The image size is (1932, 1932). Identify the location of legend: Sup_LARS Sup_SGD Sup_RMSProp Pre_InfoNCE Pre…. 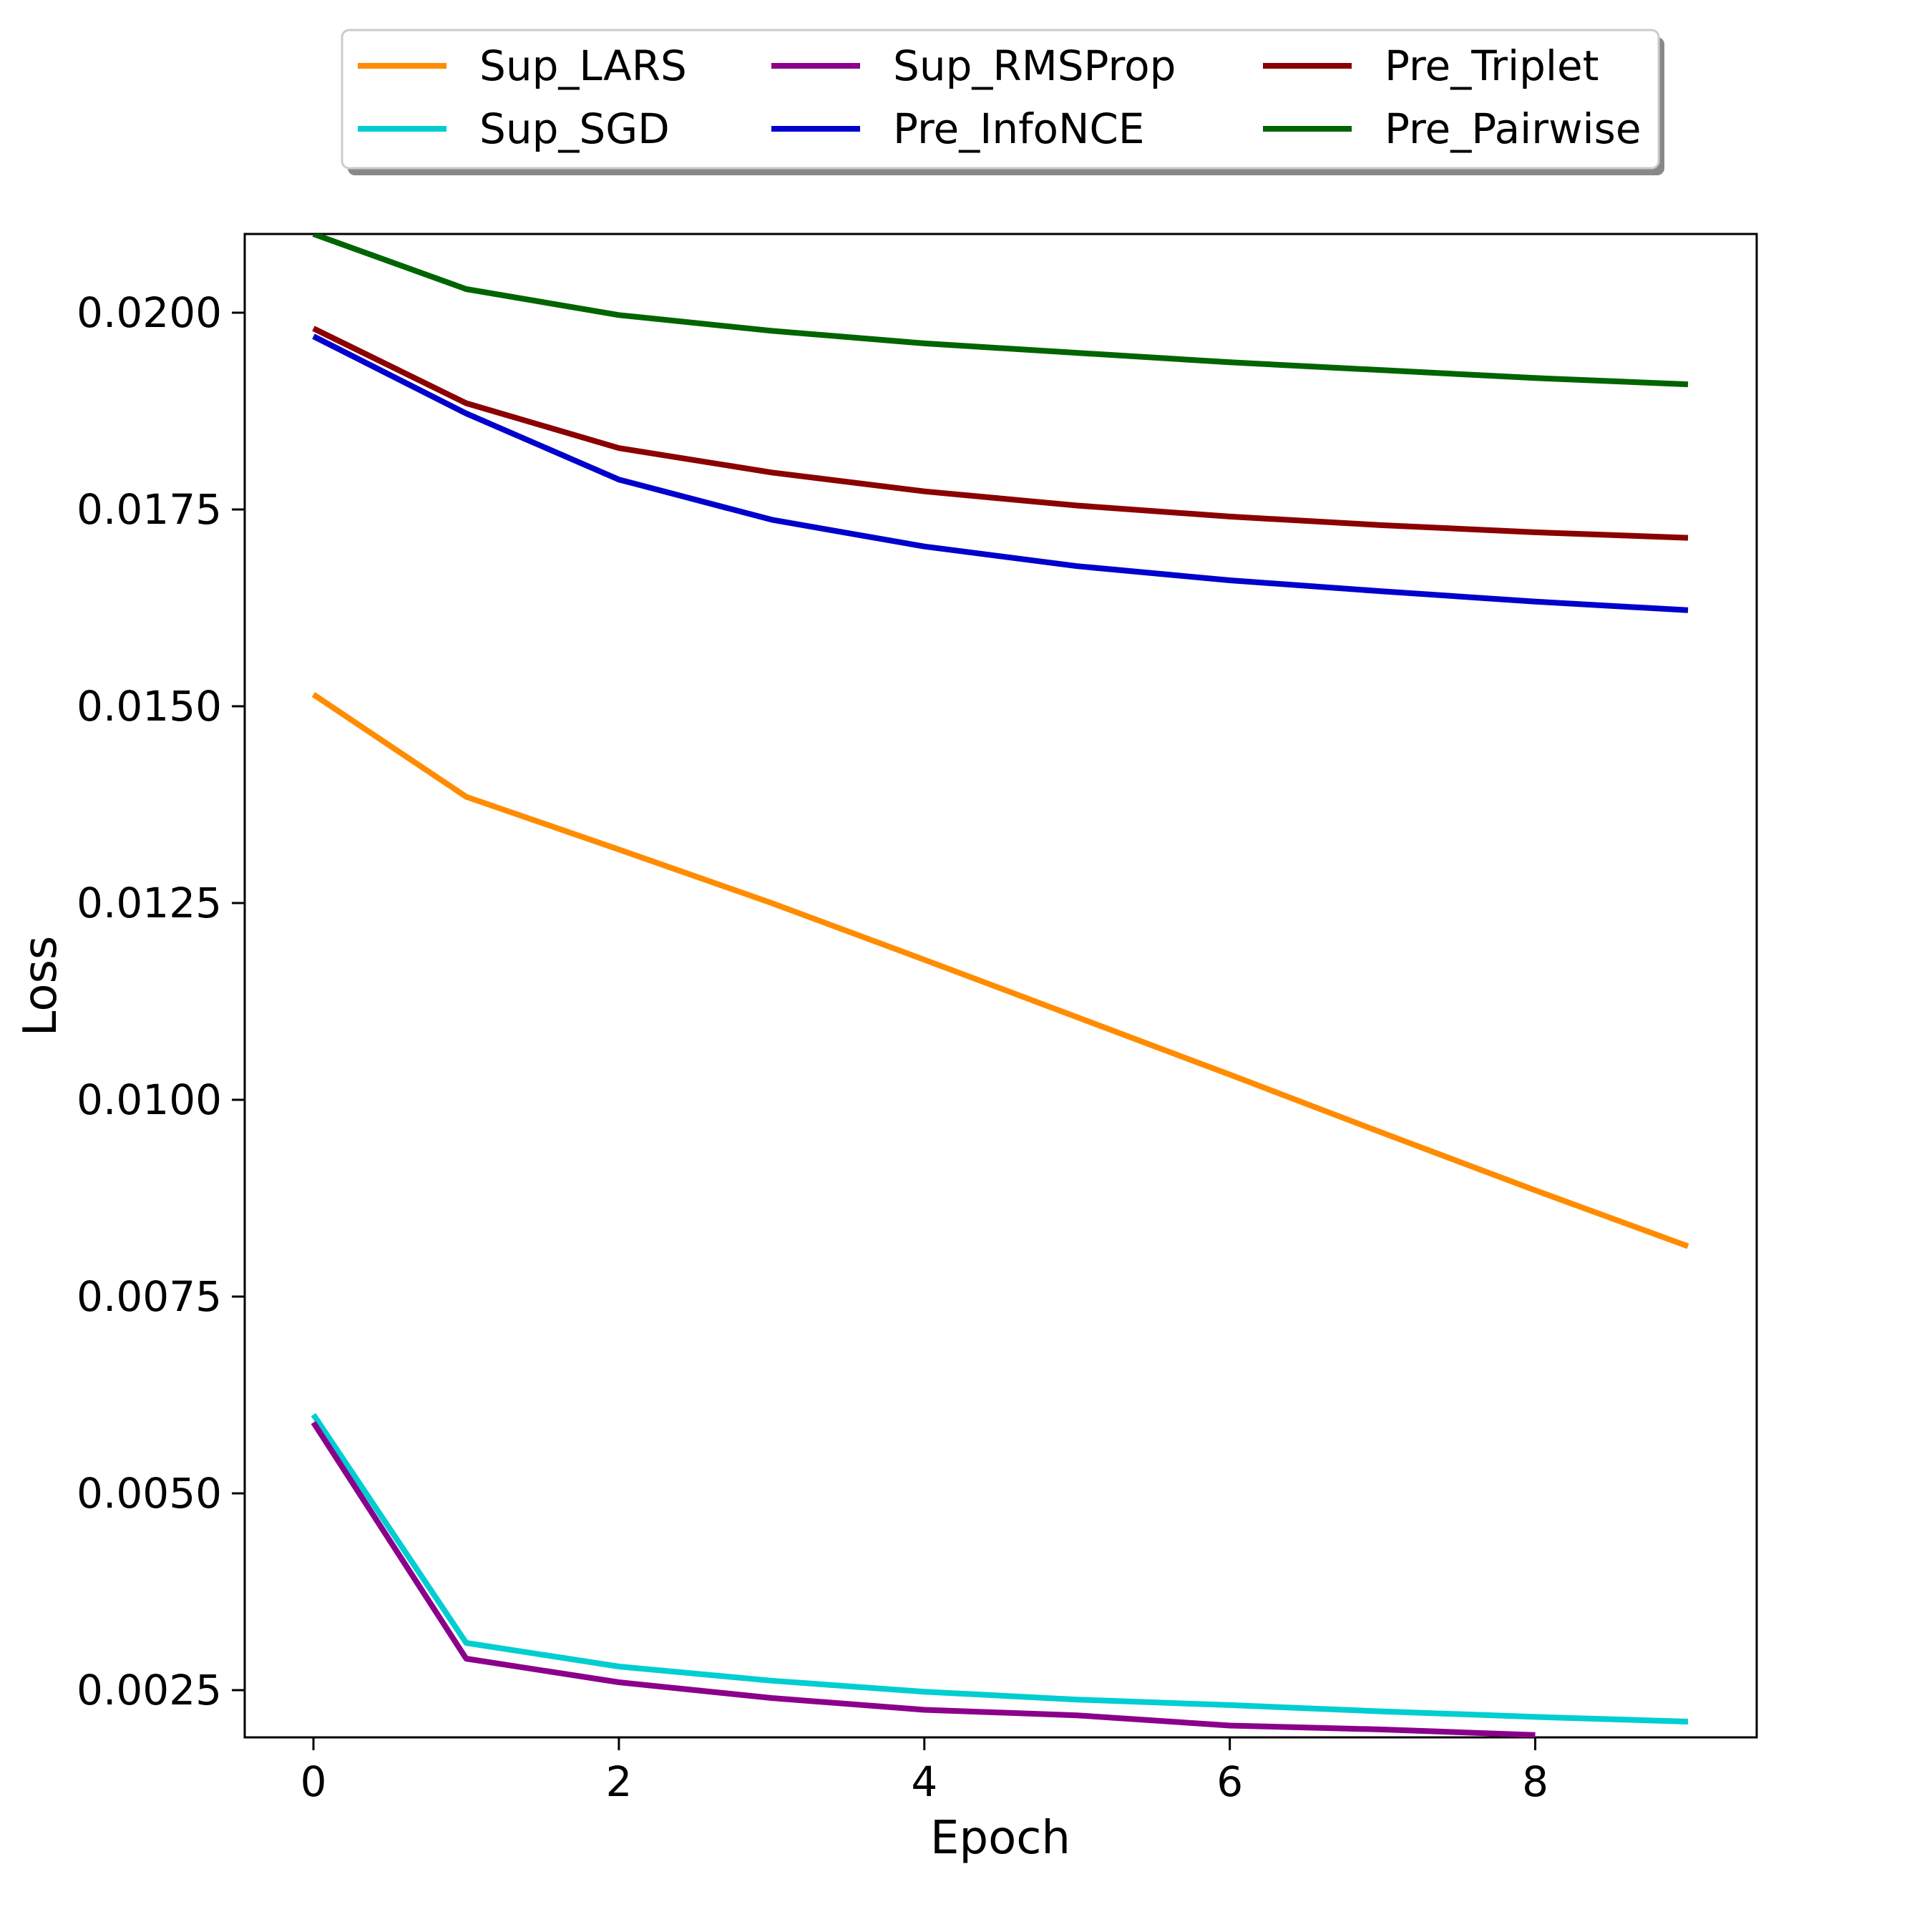
(1002, 102).